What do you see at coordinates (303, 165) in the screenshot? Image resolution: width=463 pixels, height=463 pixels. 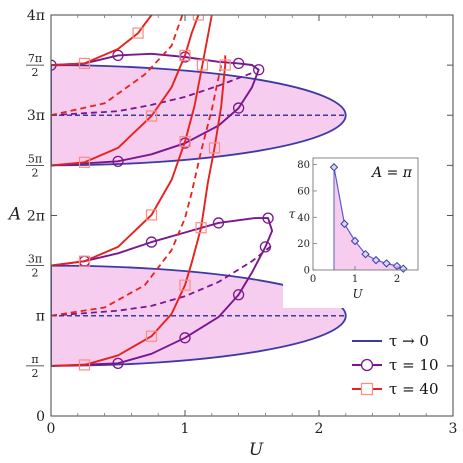 I see `inset-y-tick-label-4: 80` at bounding box center [303, 165].